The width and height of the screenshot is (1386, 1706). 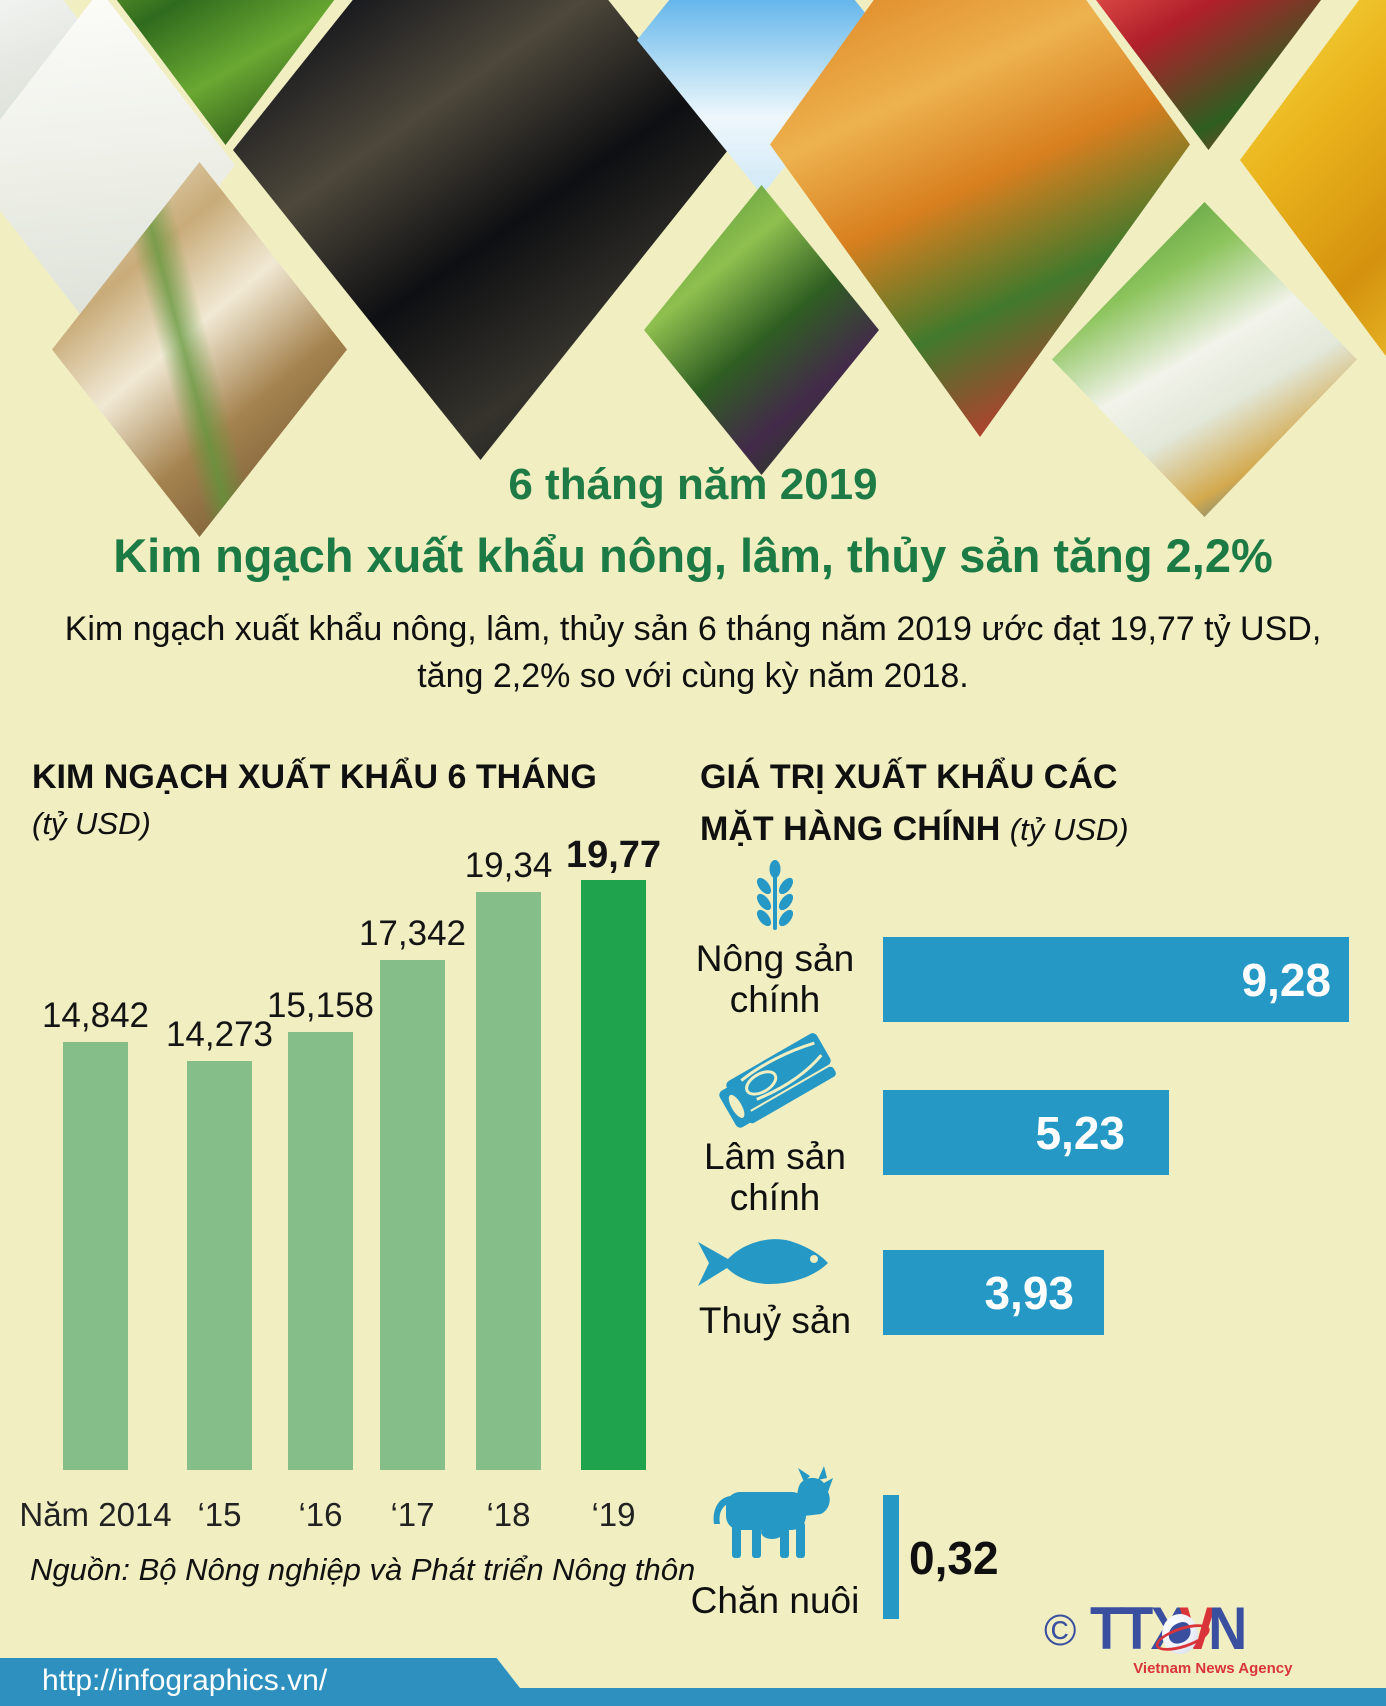 I want to click on label-fisheries: Thuỷ sản, so click(x=775, y=1320).